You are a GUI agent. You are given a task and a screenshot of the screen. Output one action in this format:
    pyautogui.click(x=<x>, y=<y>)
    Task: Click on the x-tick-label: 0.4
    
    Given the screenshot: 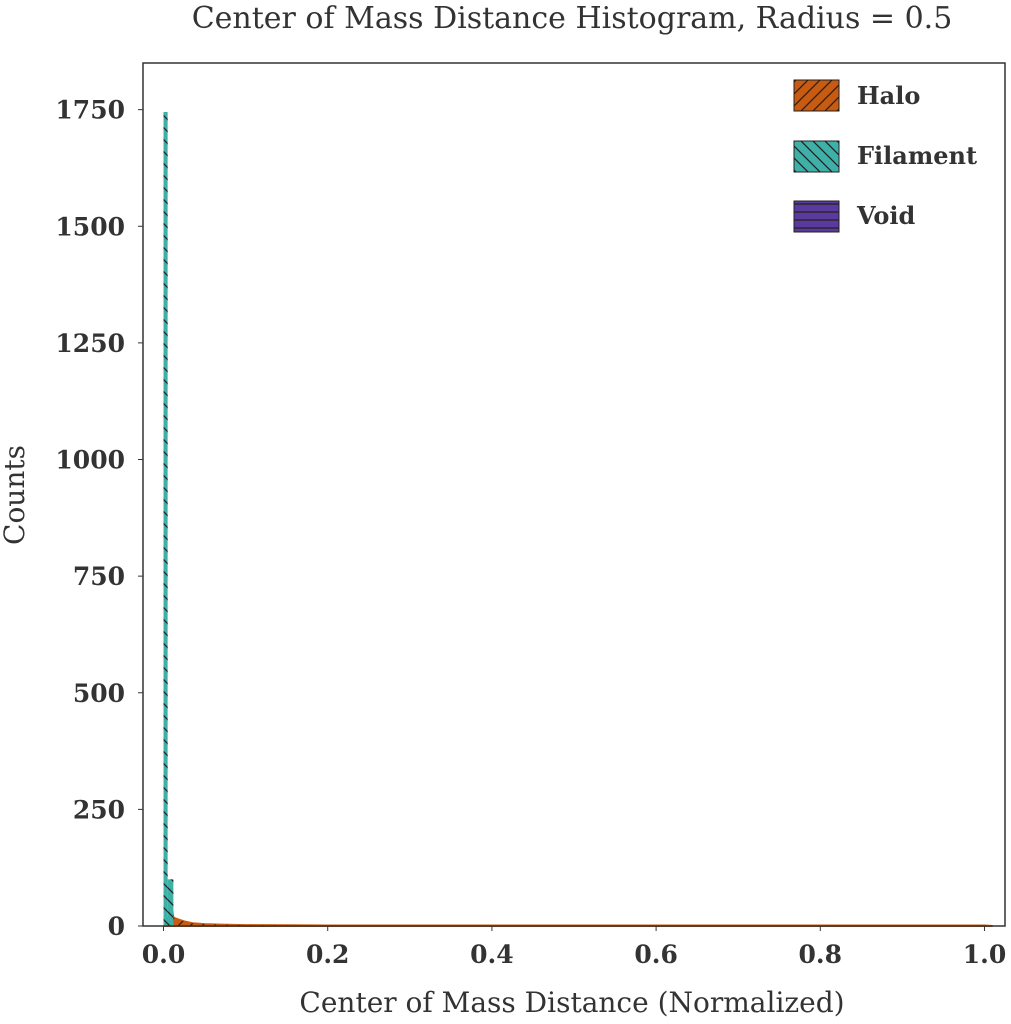 What is the action you would take?
    pyautogui.click(x=492, y=954)
    